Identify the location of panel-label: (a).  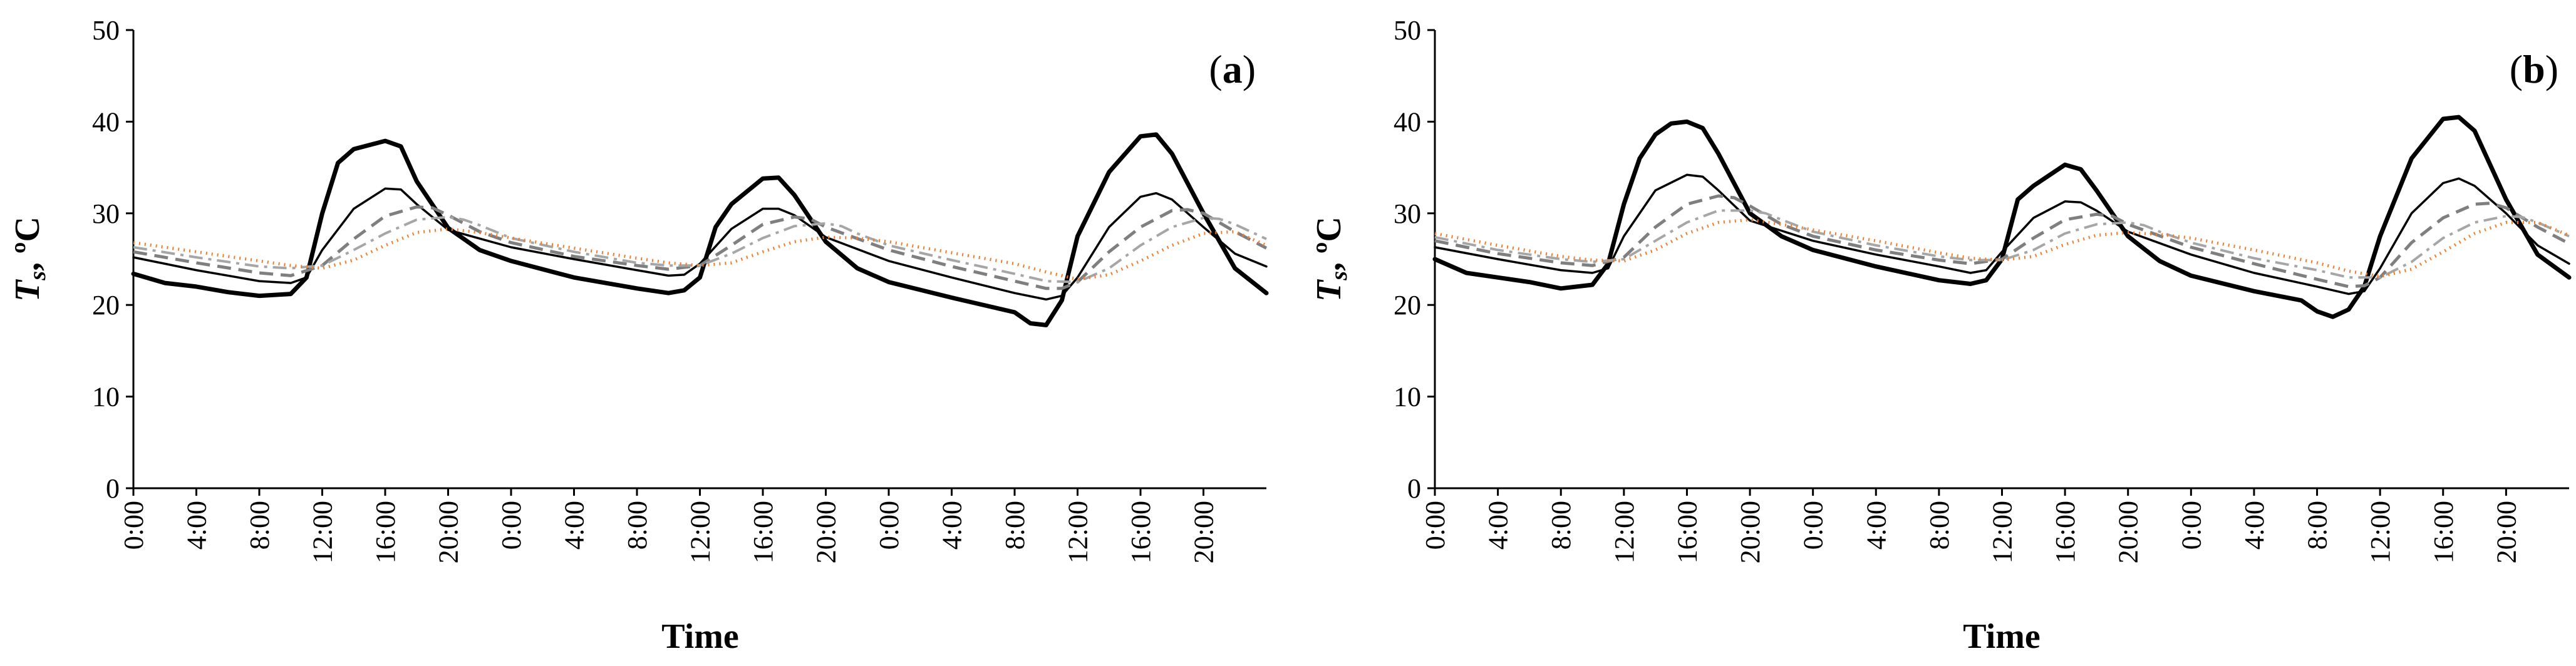
(1232, 69).